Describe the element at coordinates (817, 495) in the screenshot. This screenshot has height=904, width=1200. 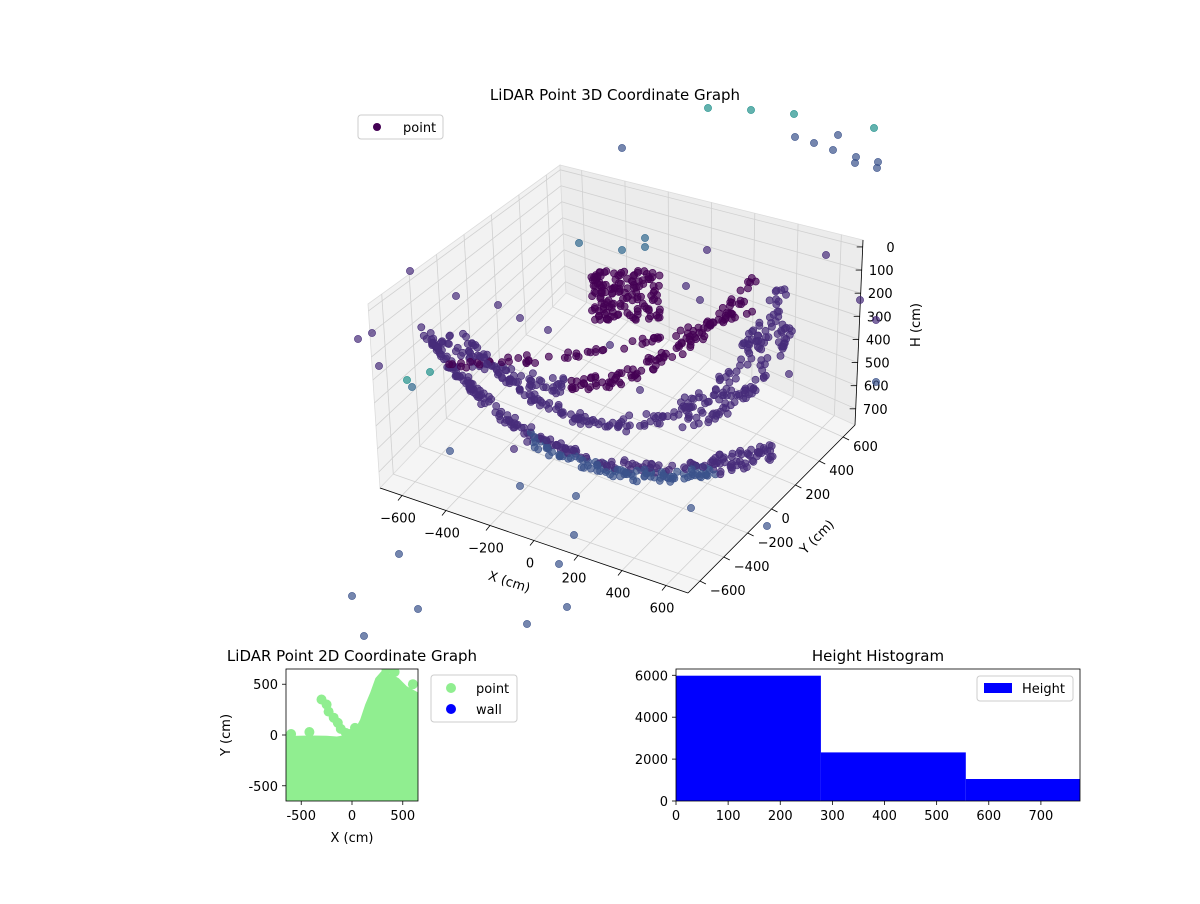
I see `y-tick-label-3d: 200` at that location.